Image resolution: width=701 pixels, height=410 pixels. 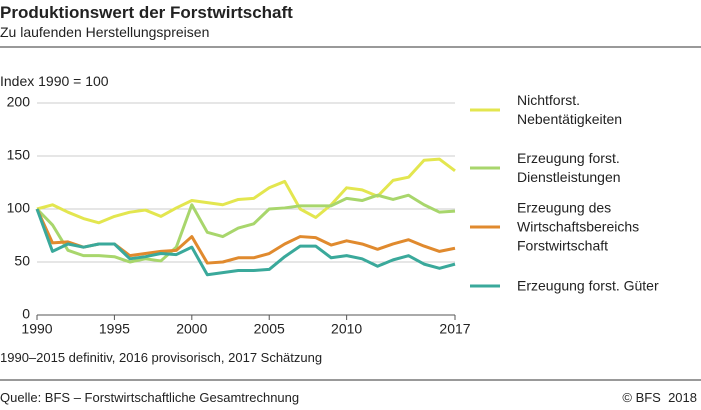 I want to click on x-tick-label: 1995, so click(x=114, y=329).